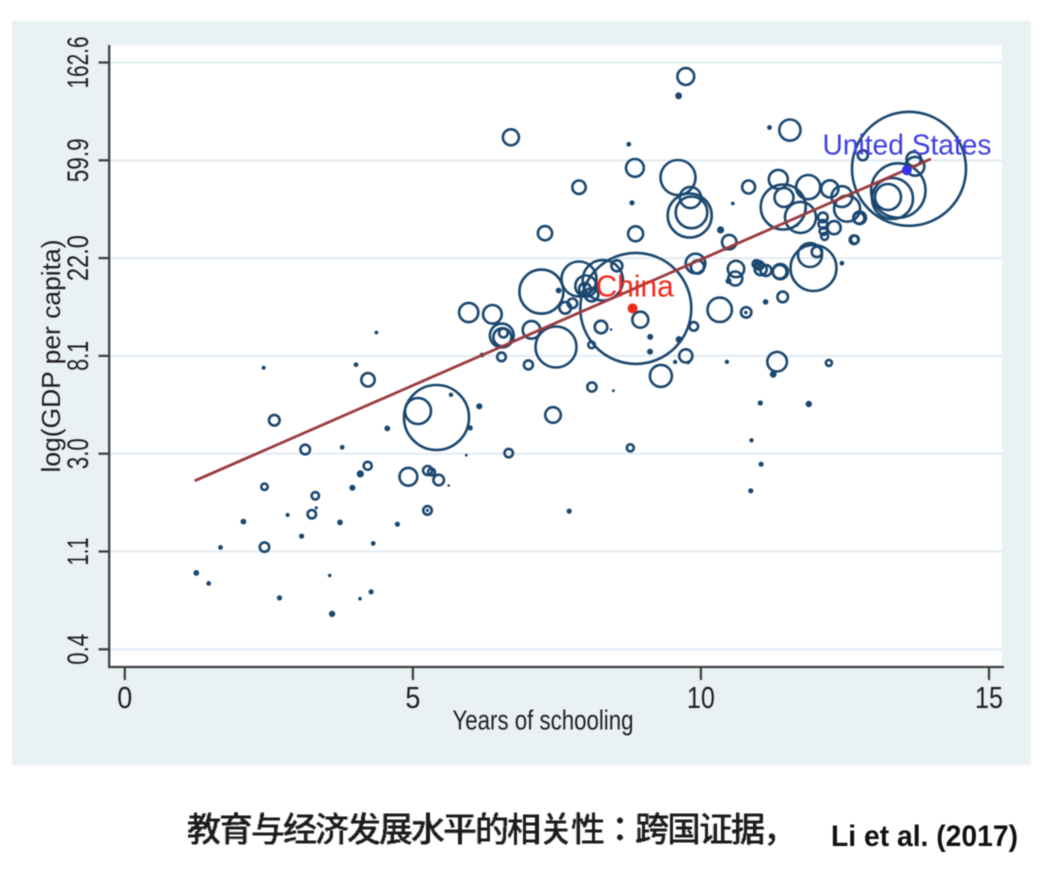 The image size is (1042, 874). What do you see at coordinates (635, 286) in the screenshot?
I see `svg-text: China` at bounding box center [635, 286].